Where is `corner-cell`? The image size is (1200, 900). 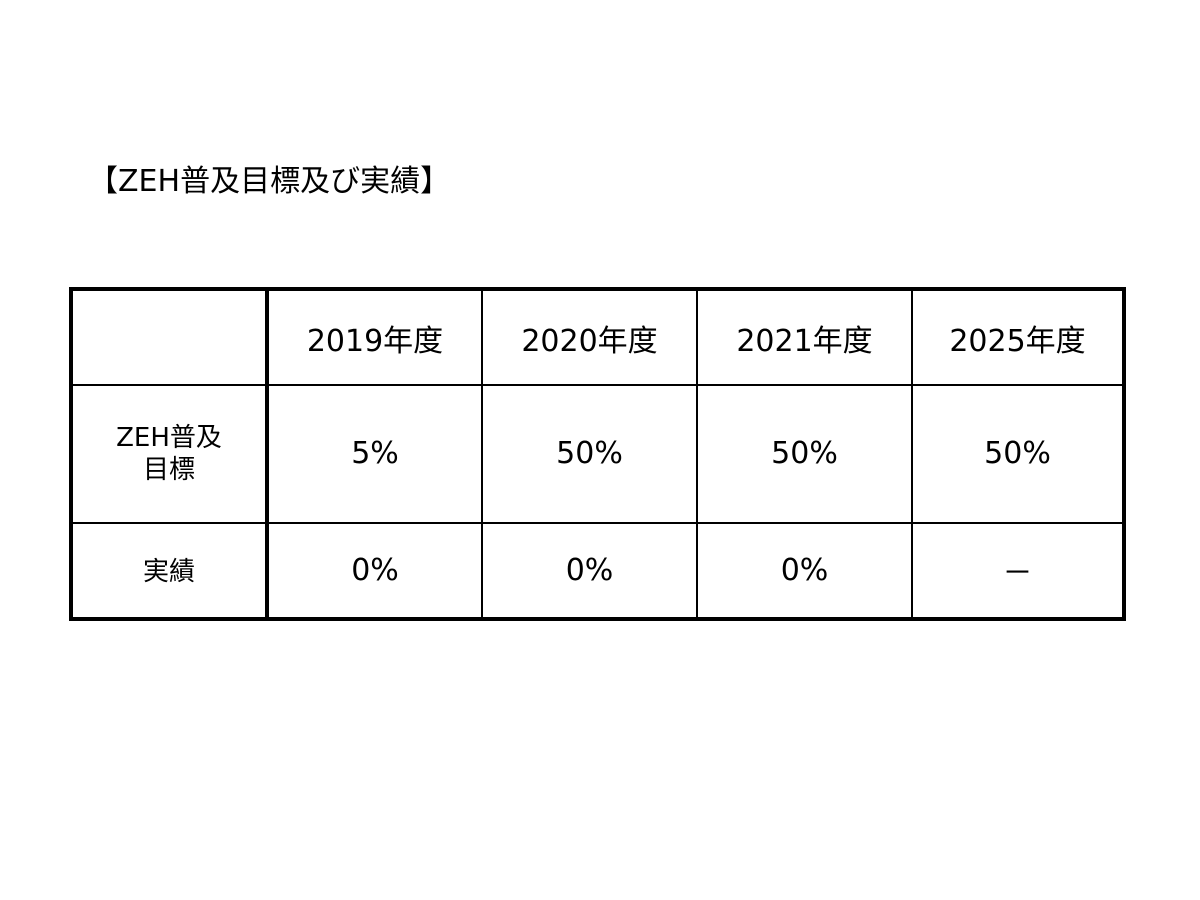
corner-cell is located at coordinates (171, 339).